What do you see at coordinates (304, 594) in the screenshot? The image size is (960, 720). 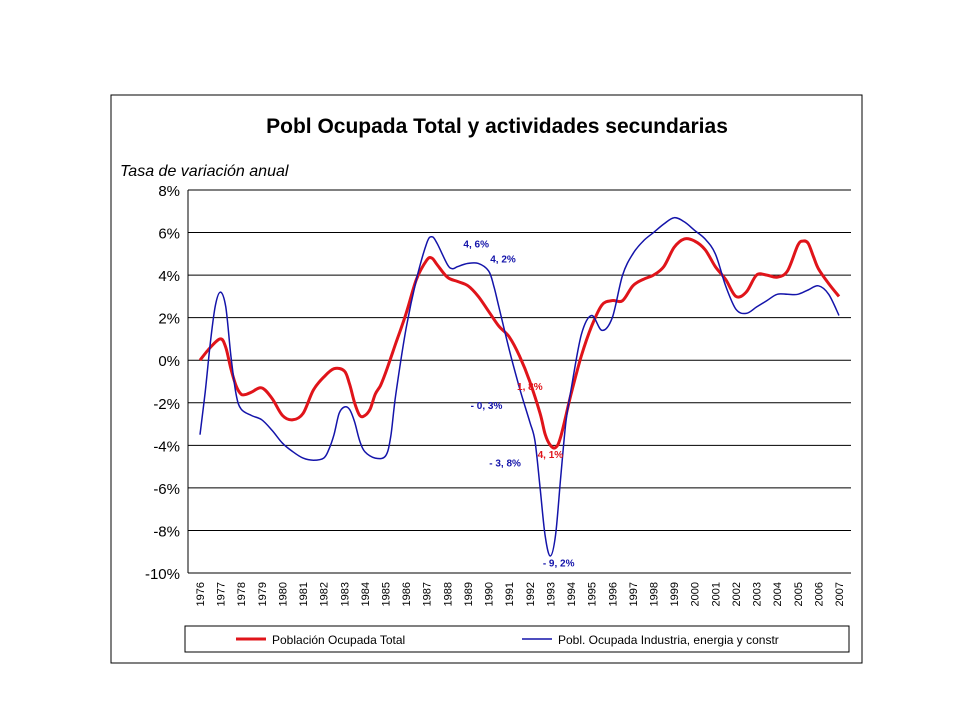 I see `x-tick-label: 1981` at bounding box center [304, 594].